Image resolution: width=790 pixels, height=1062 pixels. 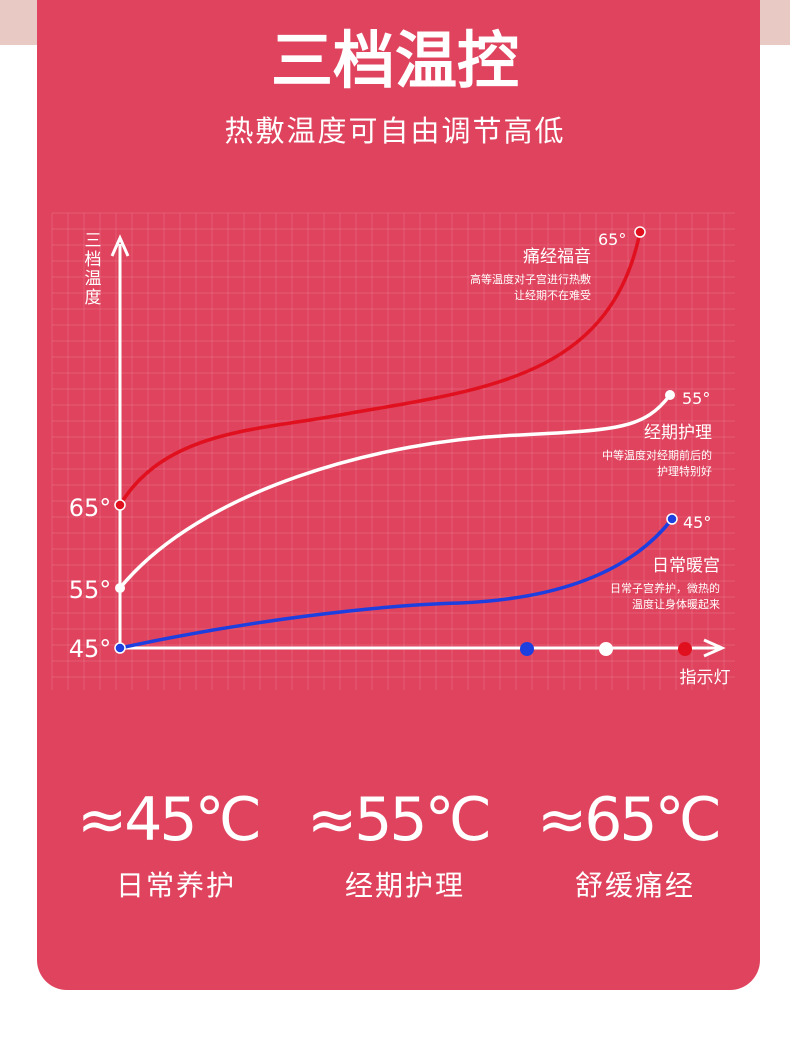 I want to click on level-desc: 高等温度对子宫进行热敷, so click(x=530, y=279).